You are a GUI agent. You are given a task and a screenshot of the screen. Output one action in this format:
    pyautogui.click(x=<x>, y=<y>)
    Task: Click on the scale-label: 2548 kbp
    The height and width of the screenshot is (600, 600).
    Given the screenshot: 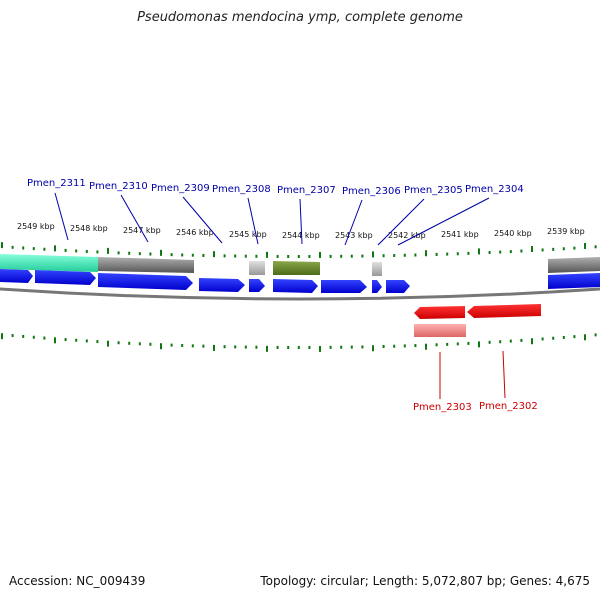 What is the action you would take?
    pyautogui.click(x=89, y=228)
    